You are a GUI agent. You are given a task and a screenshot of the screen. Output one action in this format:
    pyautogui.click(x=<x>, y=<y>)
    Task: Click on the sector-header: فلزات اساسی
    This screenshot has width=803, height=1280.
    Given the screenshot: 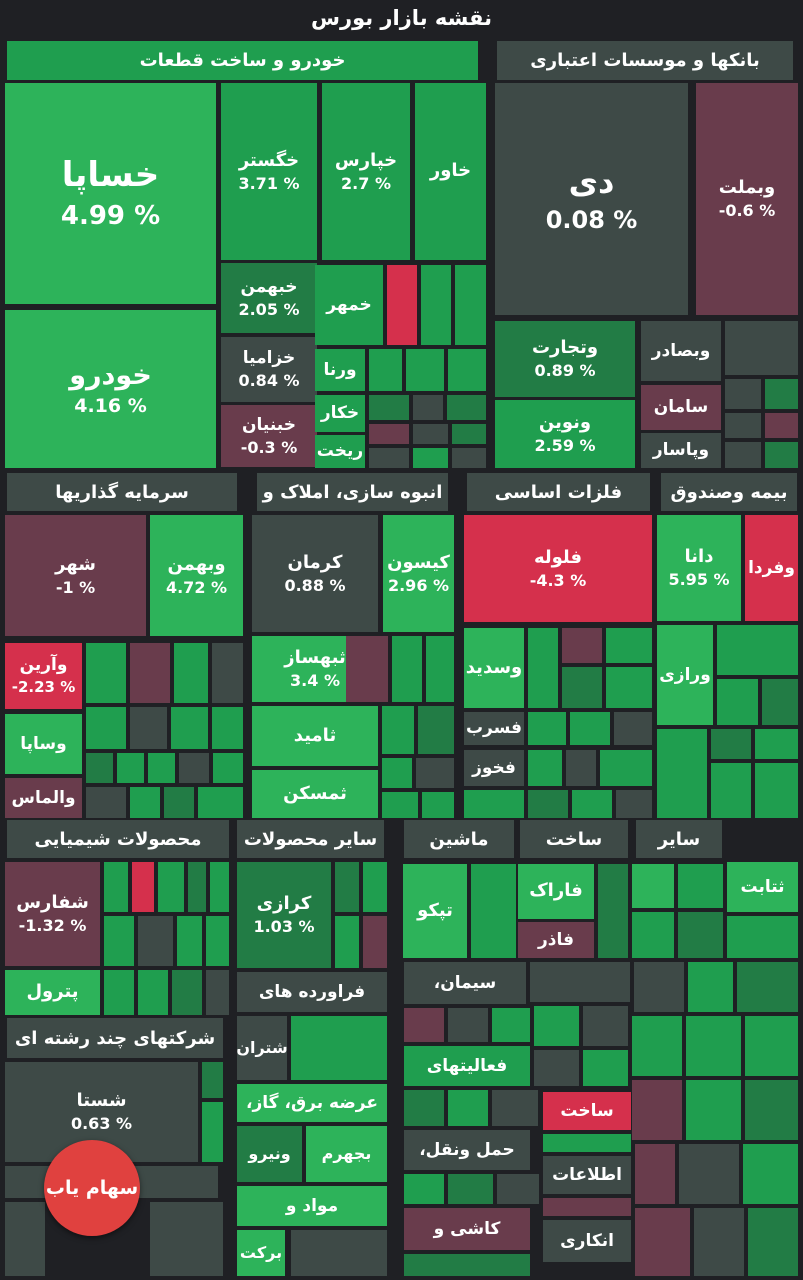 What is the action you would take?
    pyautogui.click(x=558, y=492)
    